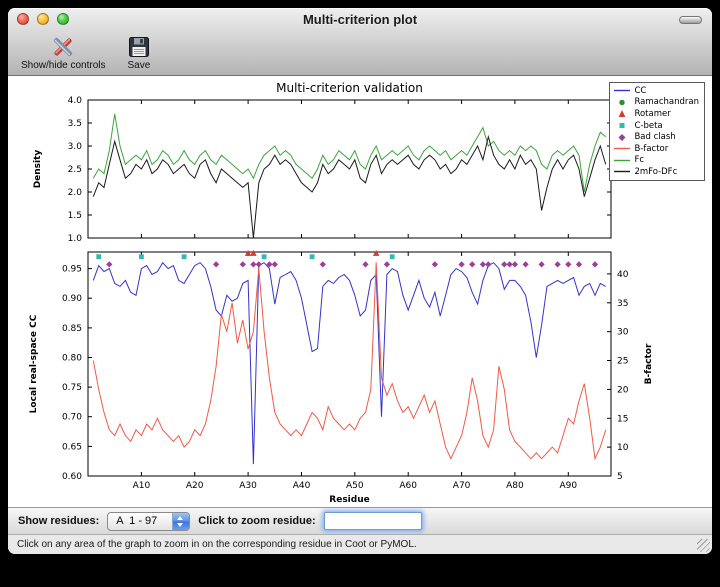 The width and height of the screenshot is (720, 587). I want to click on legend-label: Fc, so click(639, 160).